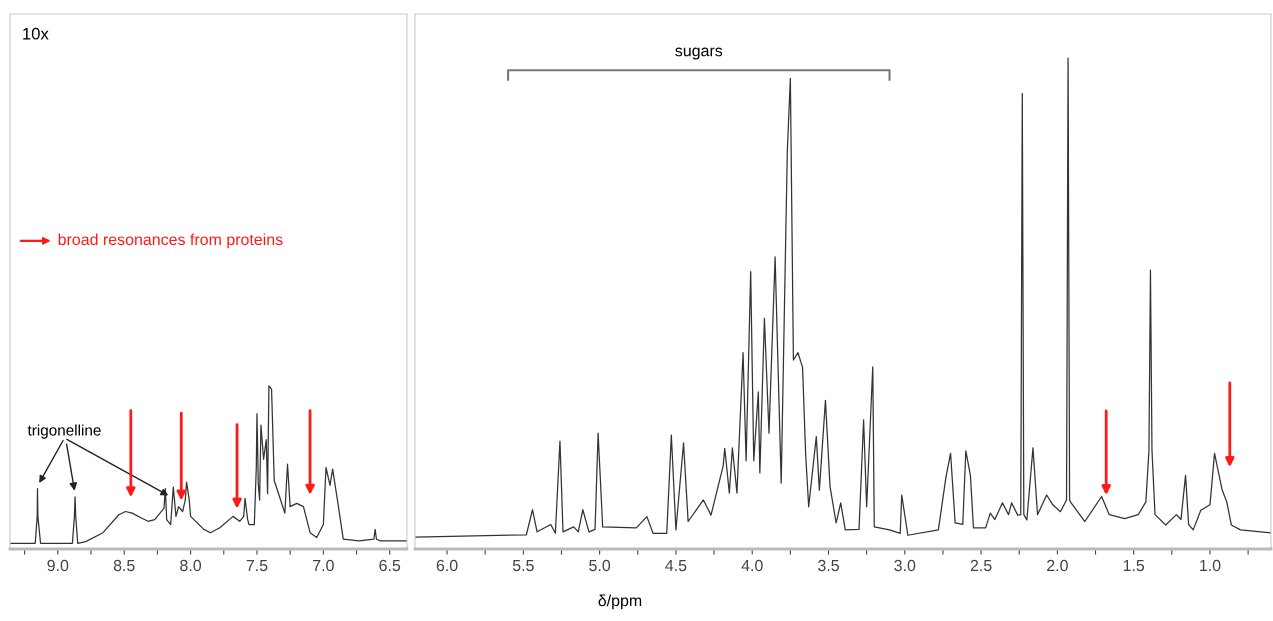  I want to click on x-tick-label: 9.0, so click(58, 565).